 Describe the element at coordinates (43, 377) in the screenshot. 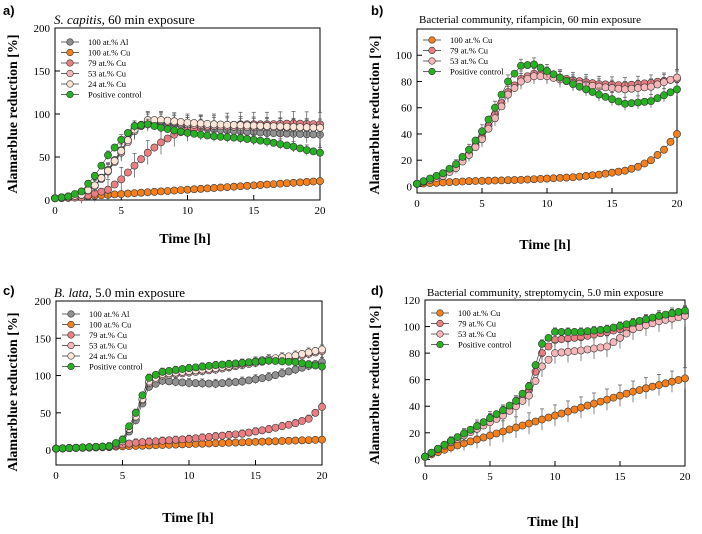

I see `y-tick-label: 100` at that location.